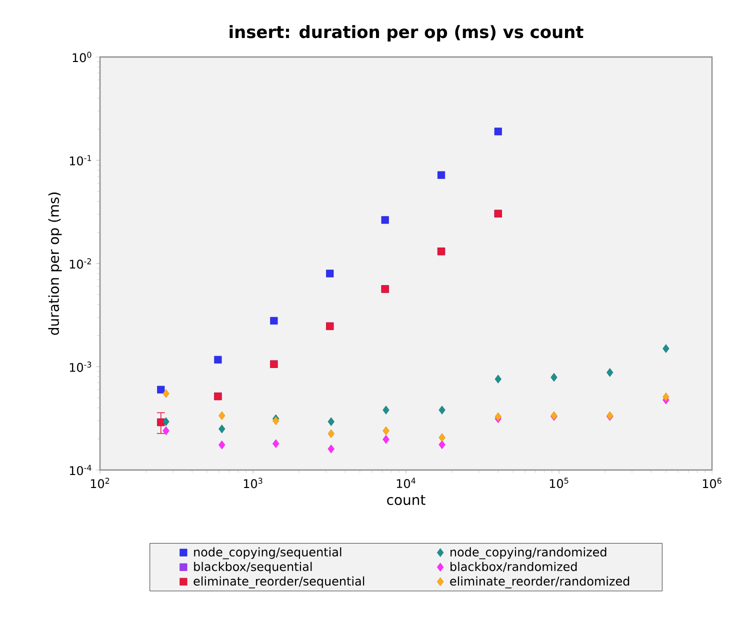 The height and width of the screenshot is (621, 729). I want to click on x-tick-label: 10$^{6}$, so click(712, 483).